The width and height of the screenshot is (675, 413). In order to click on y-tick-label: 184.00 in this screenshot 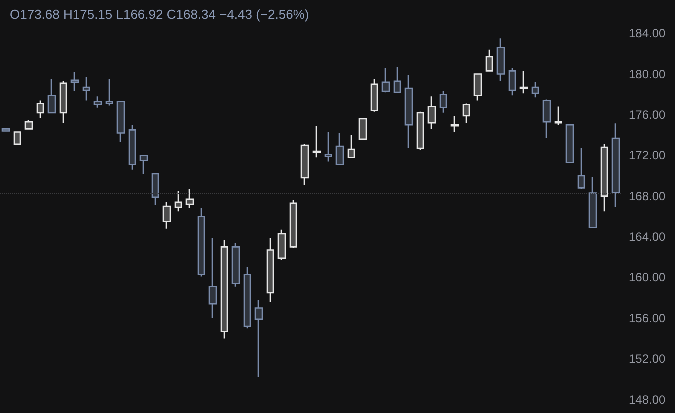, I will do `click(647, 33)`.